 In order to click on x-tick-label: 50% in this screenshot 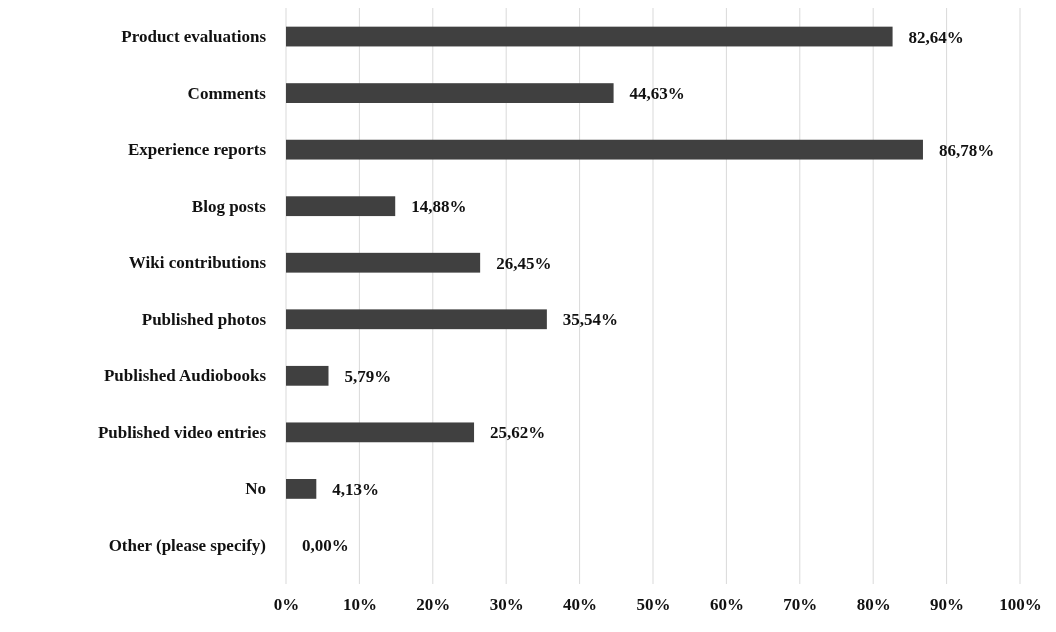, I will do `click(653, 605)`.